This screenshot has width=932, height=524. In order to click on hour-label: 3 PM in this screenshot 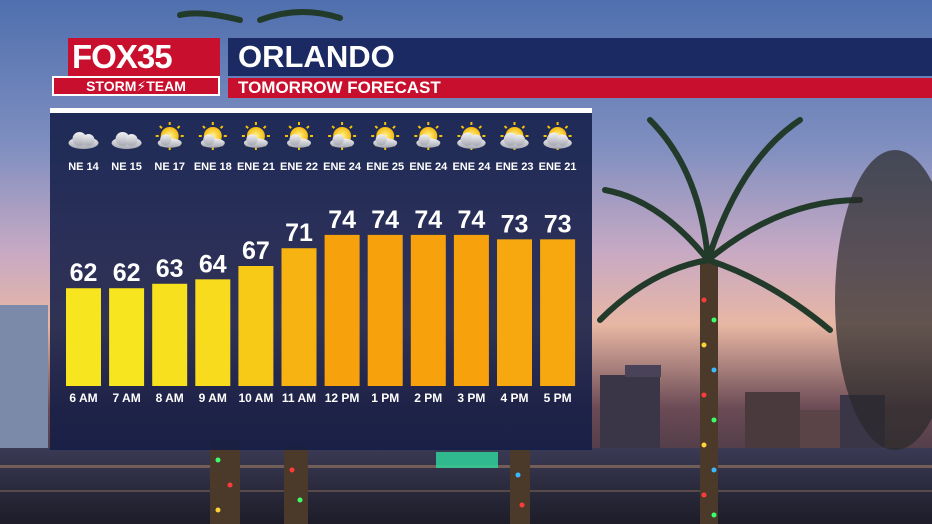, I will do `click(471, 398)`.